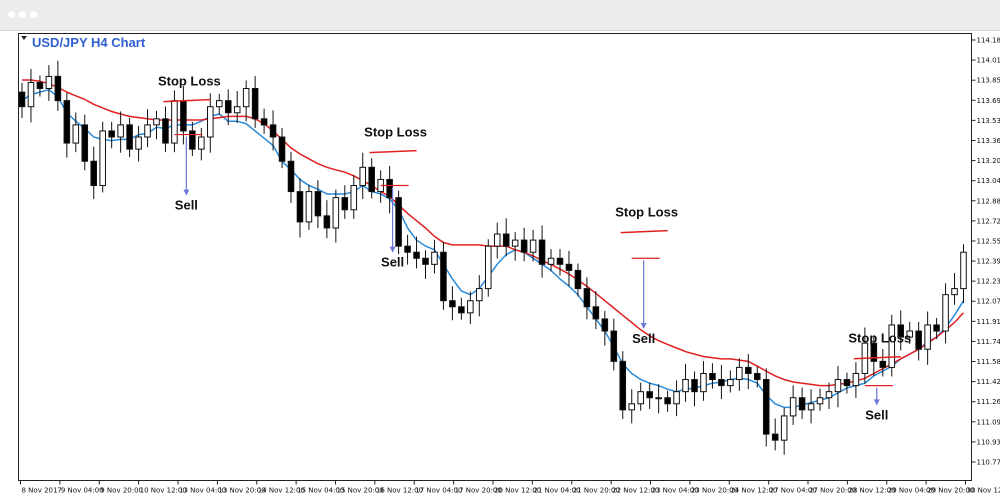 The width and height of the screenshot is (1000, 500). I want to click on y-tick-label: 113.530, so click(988, 121).